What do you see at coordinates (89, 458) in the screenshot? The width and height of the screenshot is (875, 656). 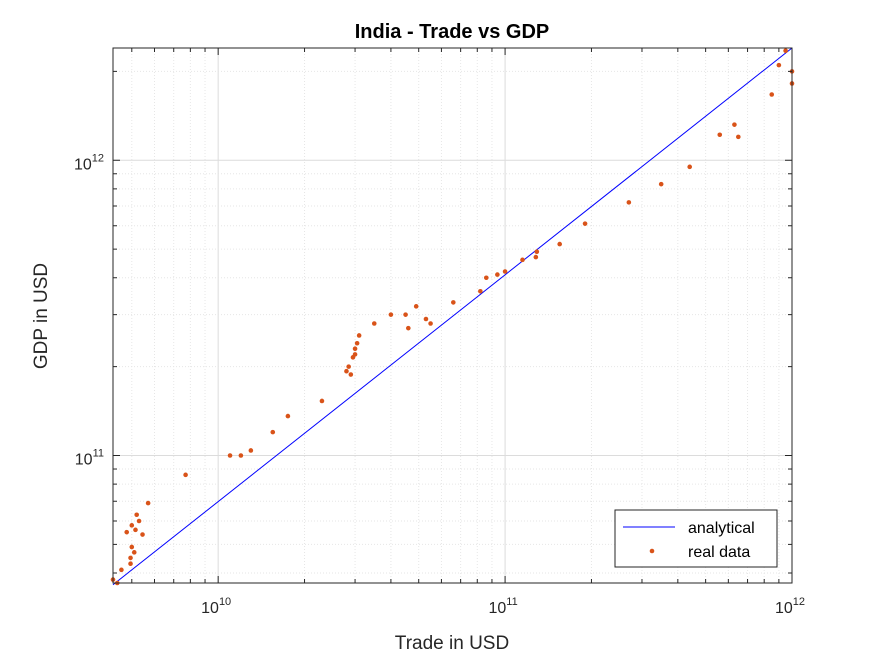 I see `y-tick-label: 1011` at bounding box center [89, 458].